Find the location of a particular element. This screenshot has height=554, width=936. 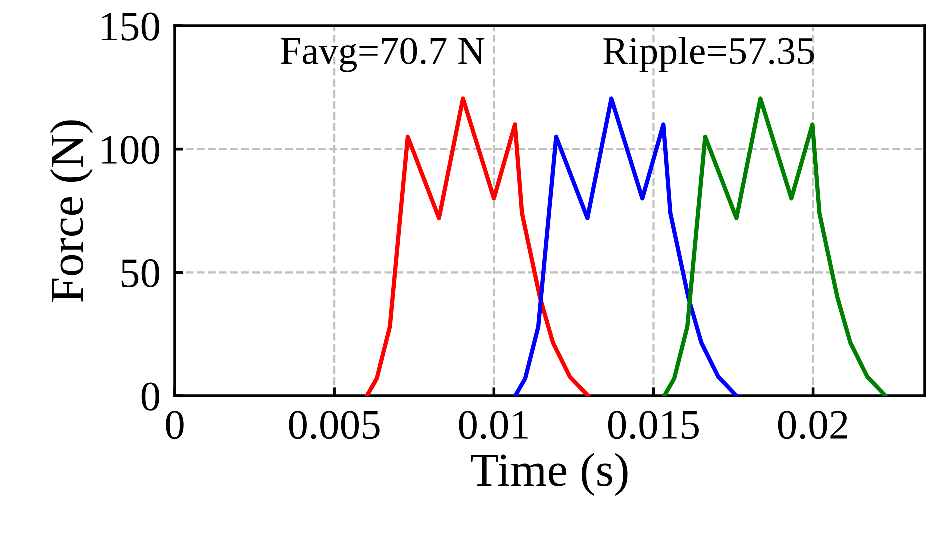

y-tick-label: 0 is located at coordinates (151, 396).